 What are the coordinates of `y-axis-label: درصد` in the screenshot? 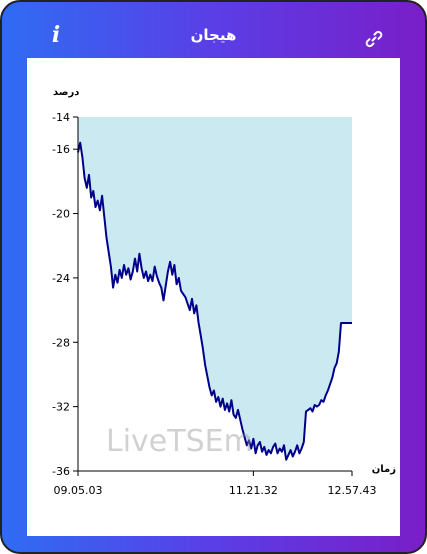 It's located at (66, 92).